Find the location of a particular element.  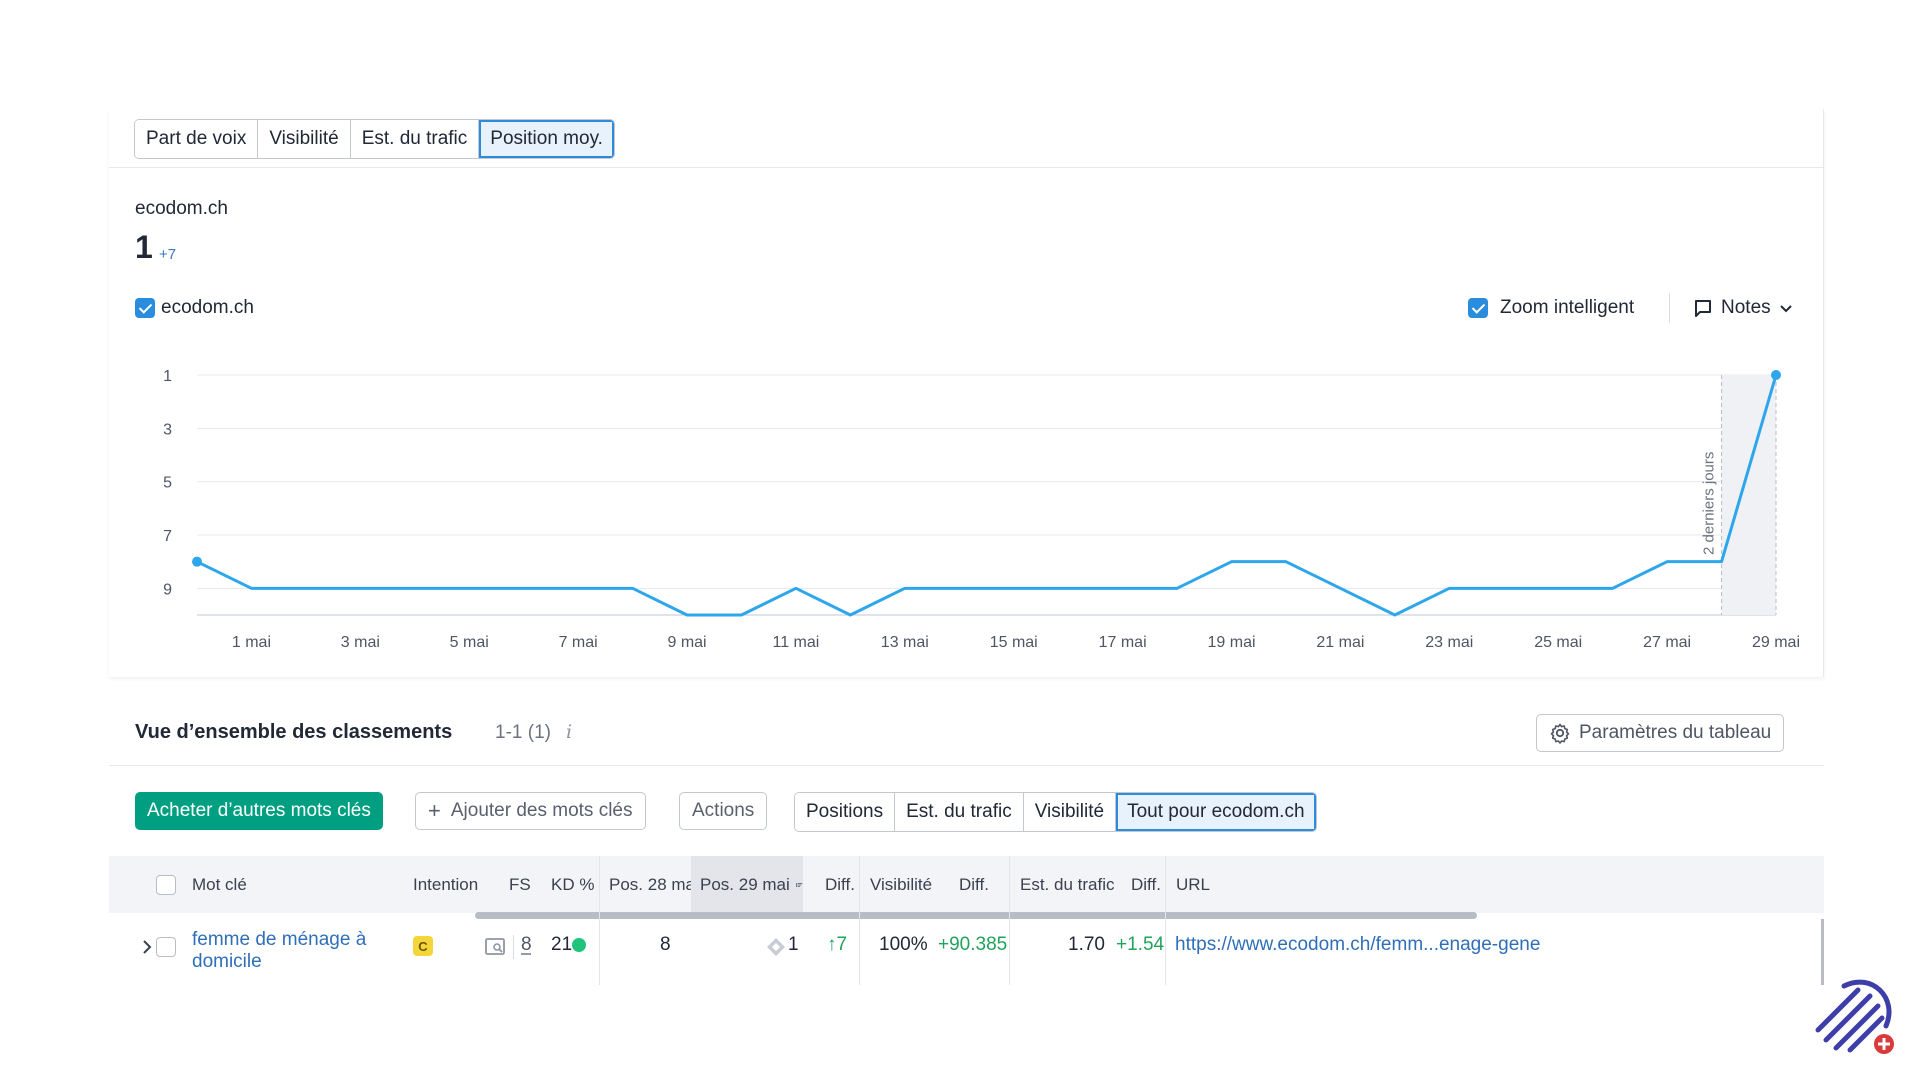

section-count: 1-1 (1) is located at coordinates (523, 732).